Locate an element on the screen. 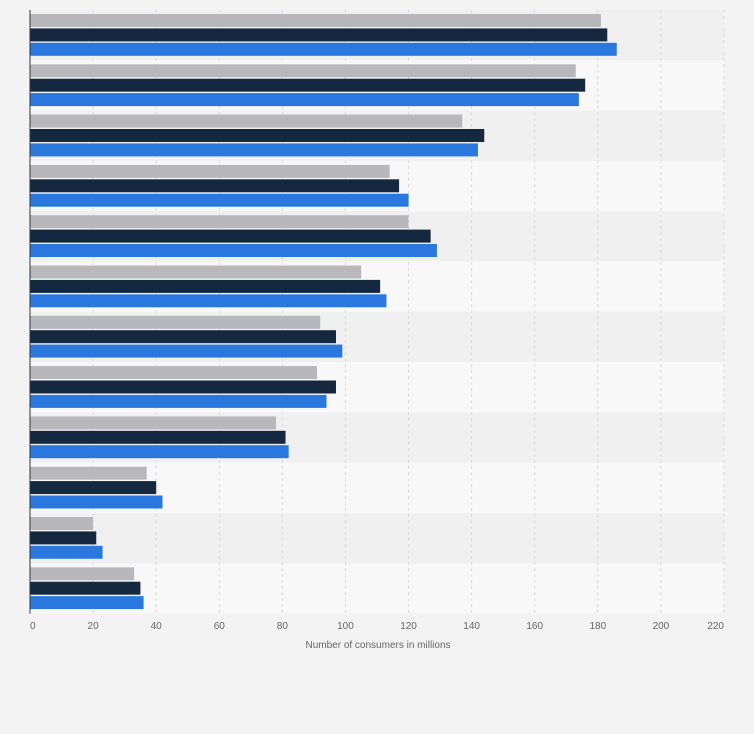 The height and width of the screenshot is (734, 754). x-tick-label: 140 is located at coordinates (471, 626).